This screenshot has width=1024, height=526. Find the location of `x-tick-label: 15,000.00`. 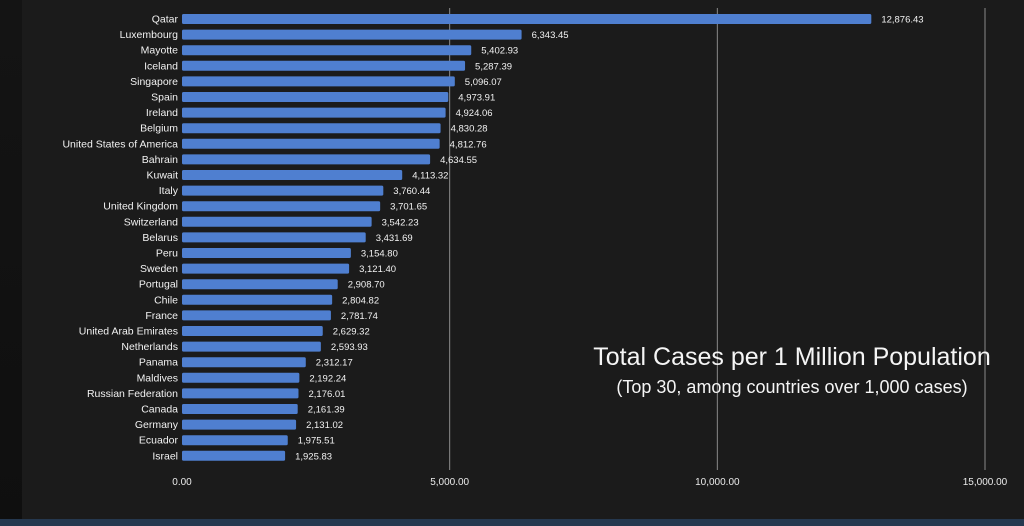

x-tick-label: 15,000.00 is located at coordinates (985, 482).